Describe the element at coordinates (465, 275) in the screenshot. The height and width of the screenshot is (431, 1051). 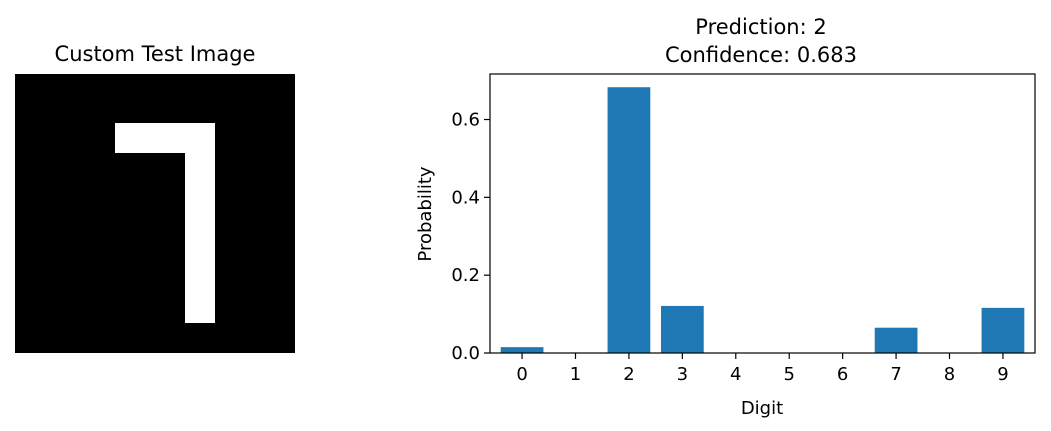
I see `y-tick-label-0.2: 0.2` at that location.